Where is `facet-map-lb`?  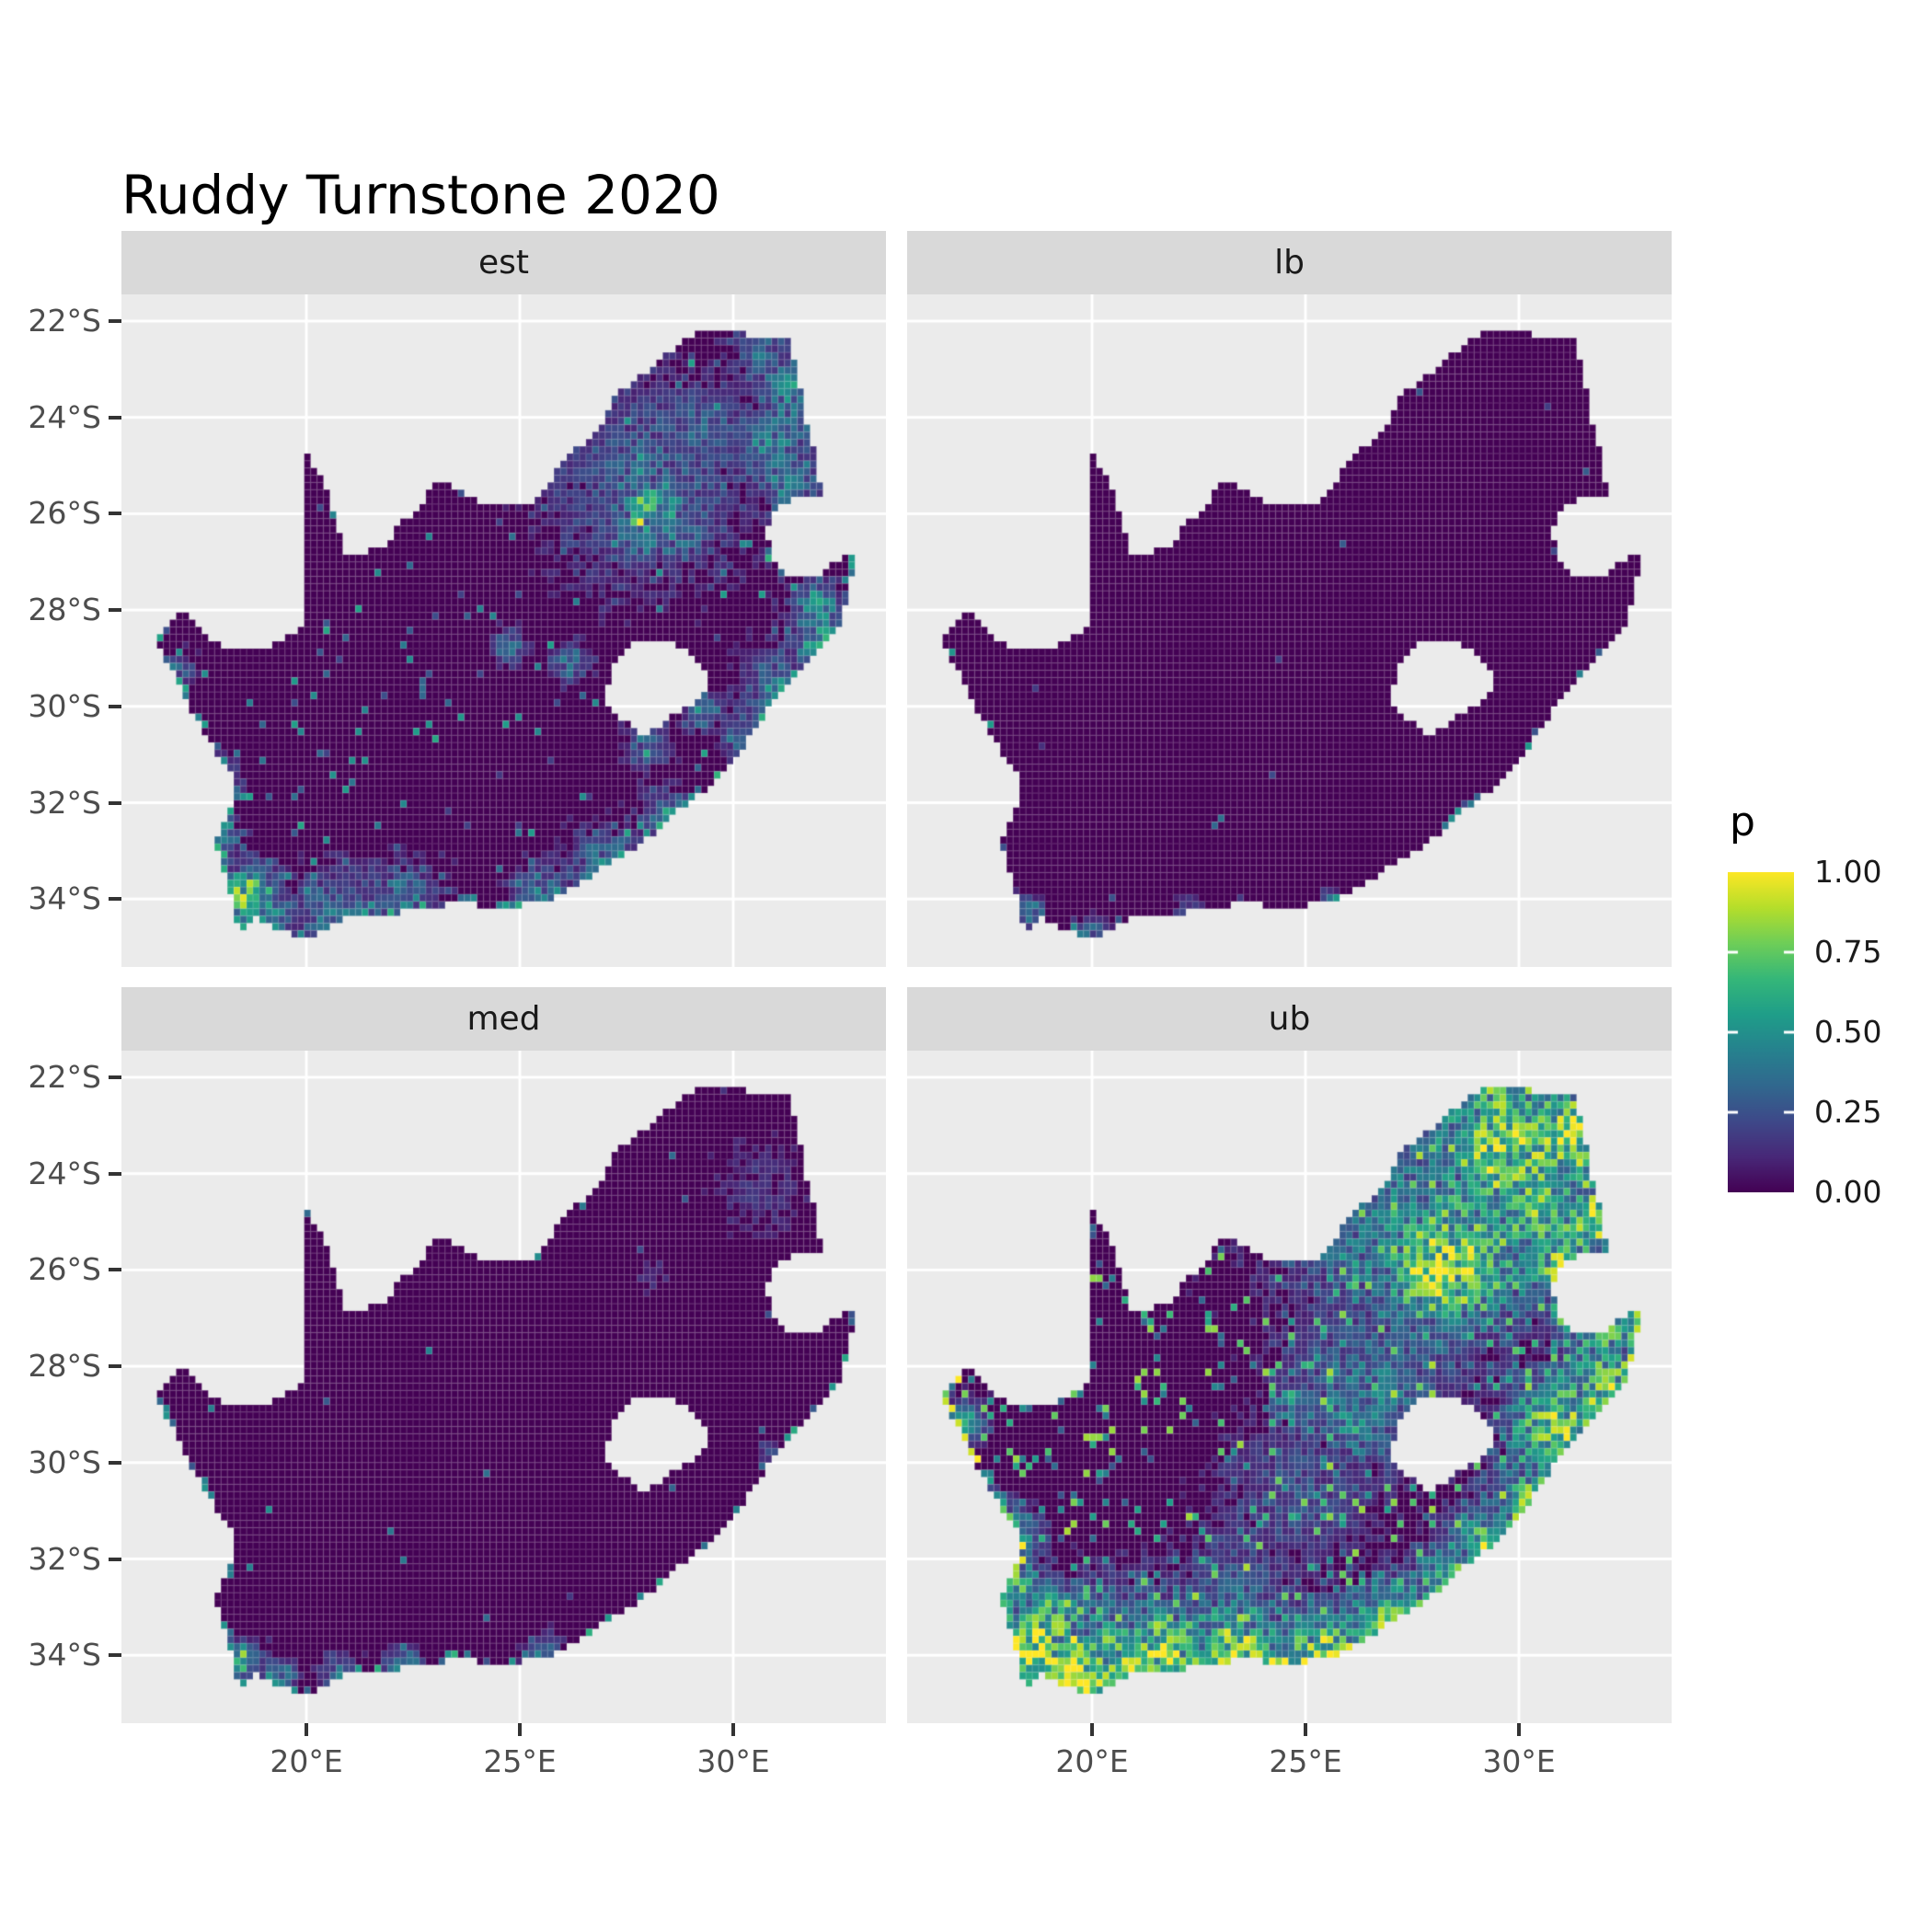 facet-map-lb is located at coordinates (1289, 630).